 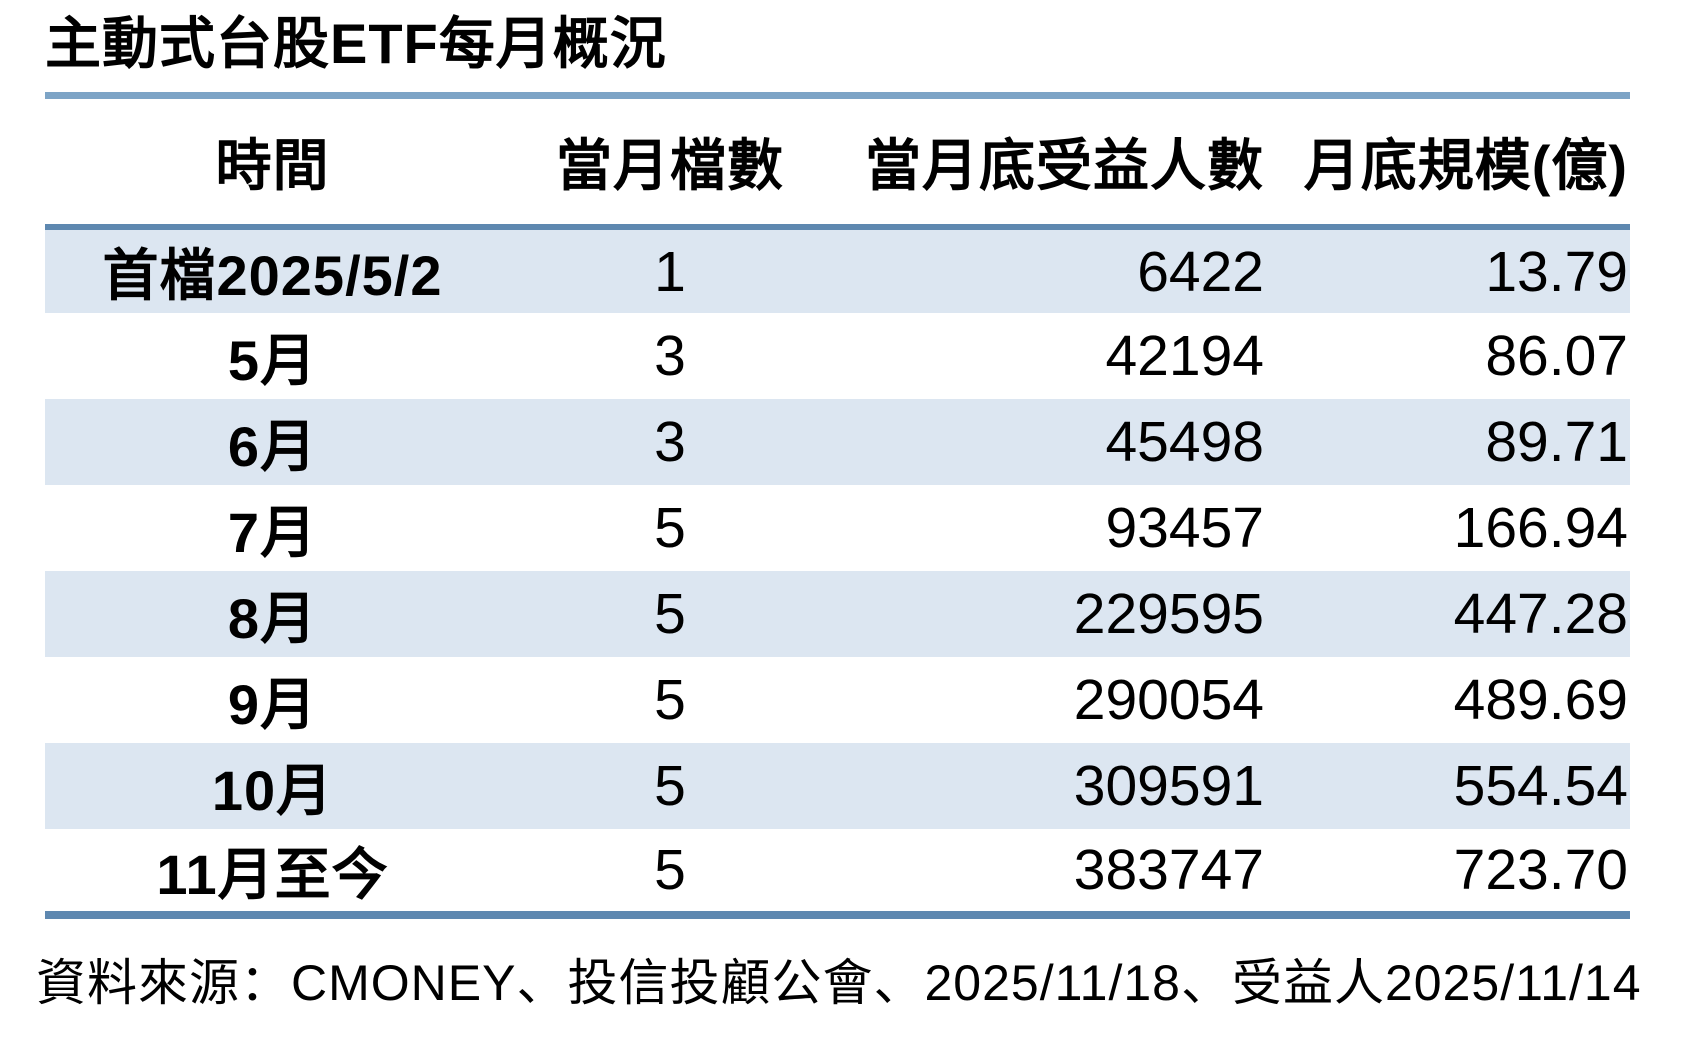 What do you see at coordinates (837, 96) in the screenshot?
I see `title-divider` at bounding box center [837, 96].